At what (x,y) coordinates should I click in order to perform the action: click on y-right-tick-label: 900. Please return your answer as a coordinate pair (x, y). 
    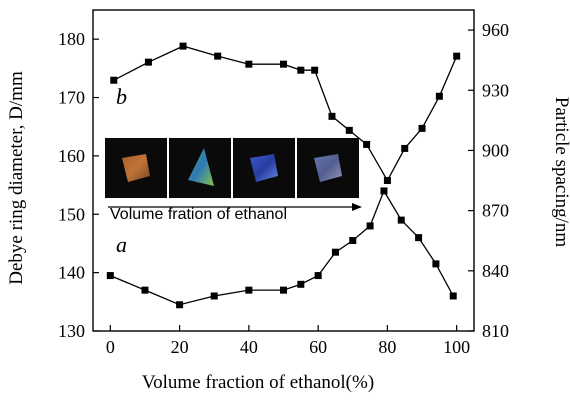
    Looking at the image, I should click on (495, 150).